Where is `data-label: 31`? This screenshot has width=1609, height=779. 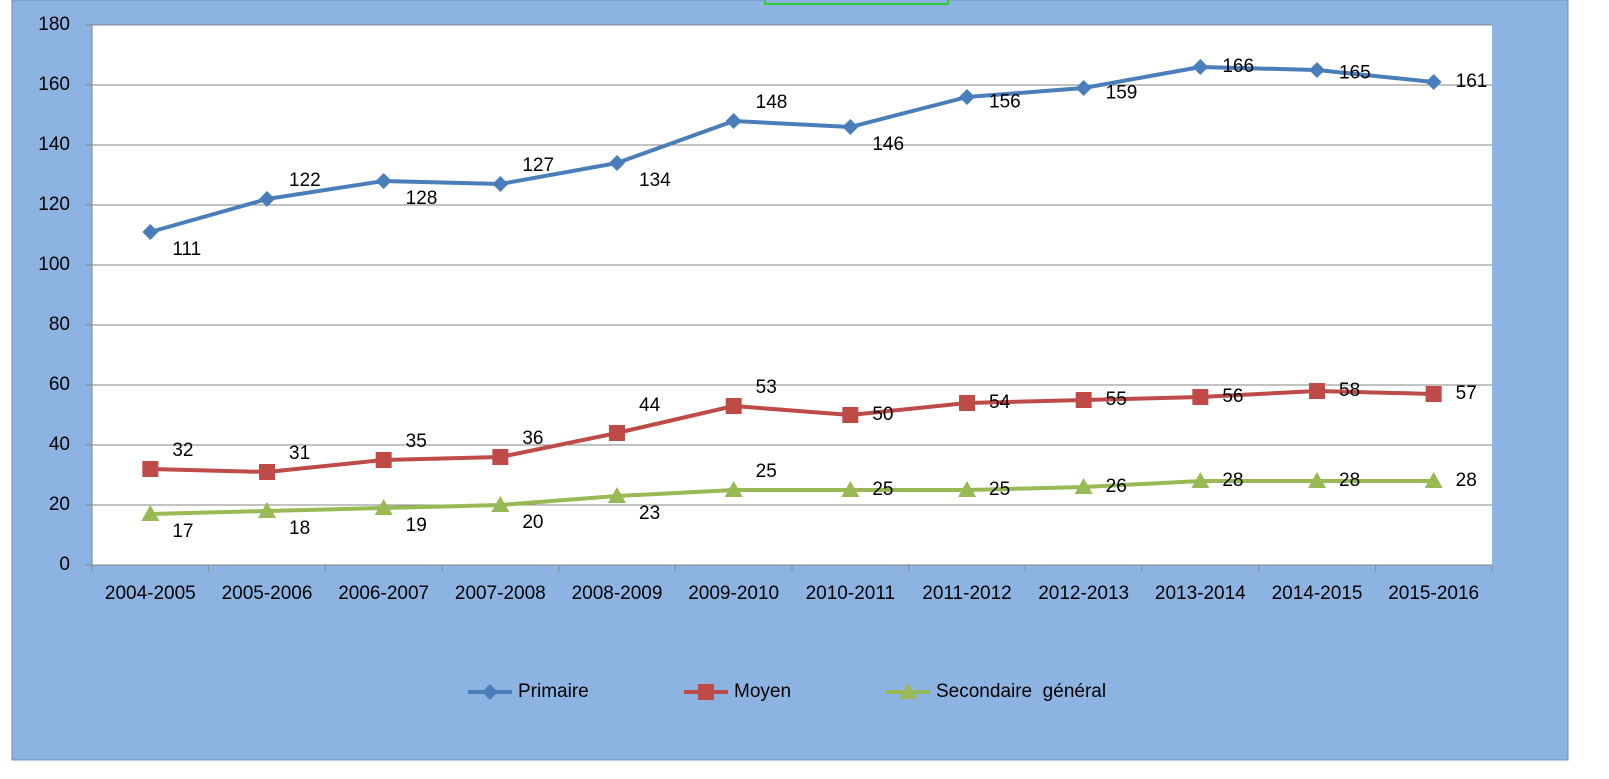
data-label: 31 is located at coordinates (299, 453).